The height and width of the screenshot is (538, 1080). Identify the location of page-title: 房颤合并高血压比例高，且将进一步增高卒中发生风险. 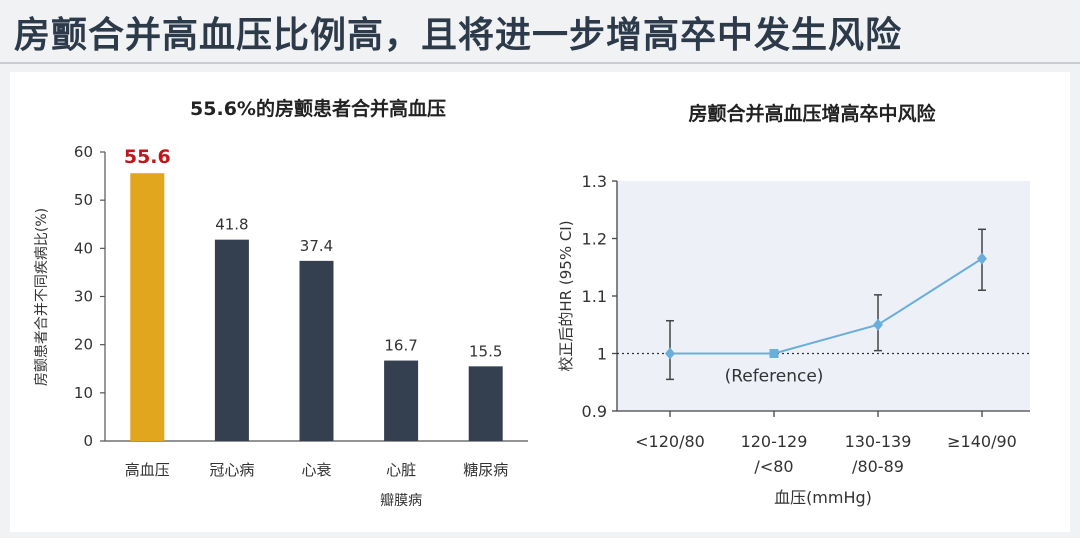
(458, 35).